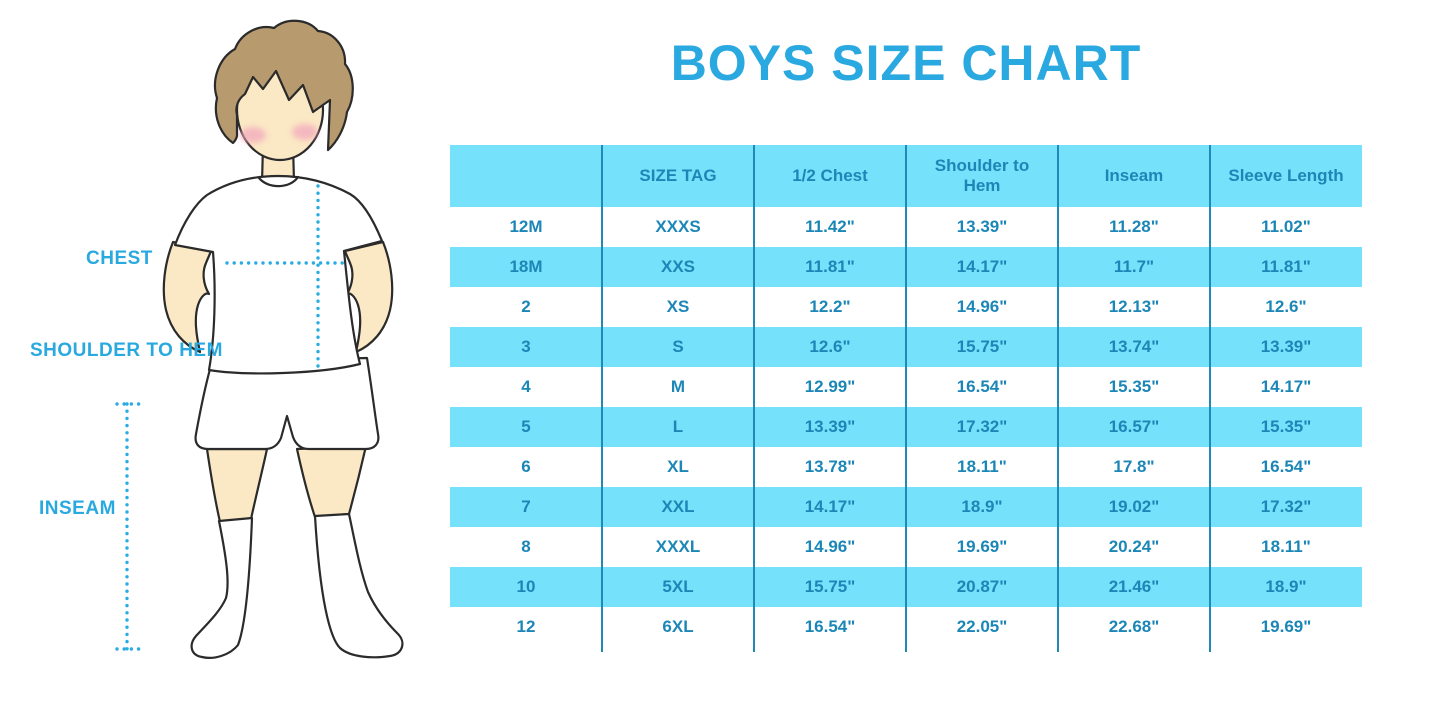  What do you see at coordinates (119, 258) in the screenshot?
I see `chest-label: CHEST` at bounding box center [119, 258].